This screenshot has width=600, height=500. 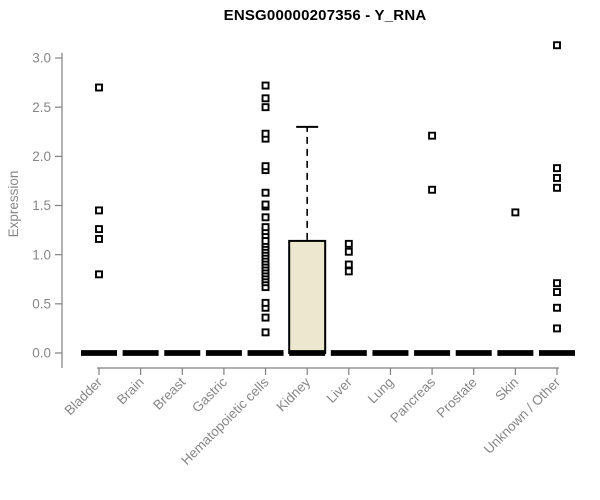 What do you see at coordinates (41, 254) in the screenshot?
I see `y-tick-label: 1.0` at bounding box center [41, 254].